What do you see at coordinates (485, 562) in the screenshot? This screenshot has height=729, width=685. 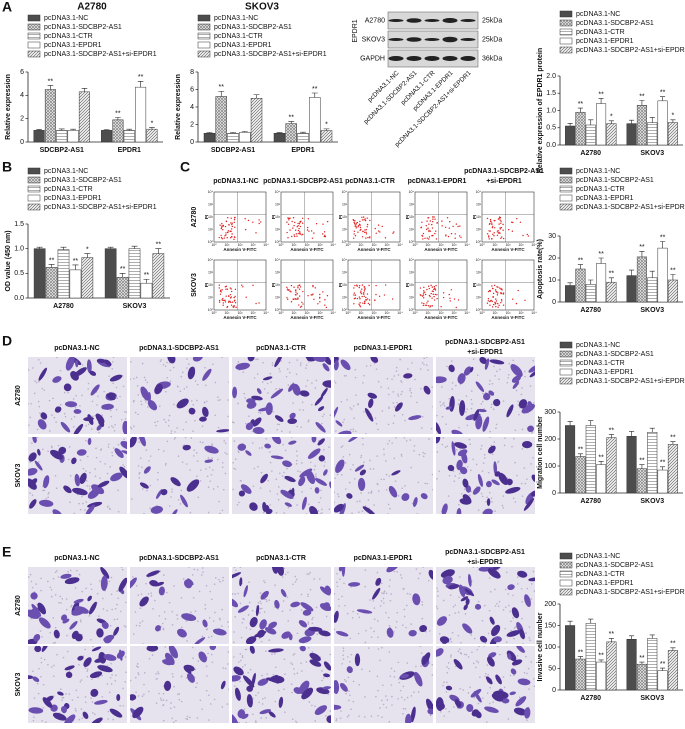 I see `column-header: +si-EPDR1` at bounding box center [485, 562].